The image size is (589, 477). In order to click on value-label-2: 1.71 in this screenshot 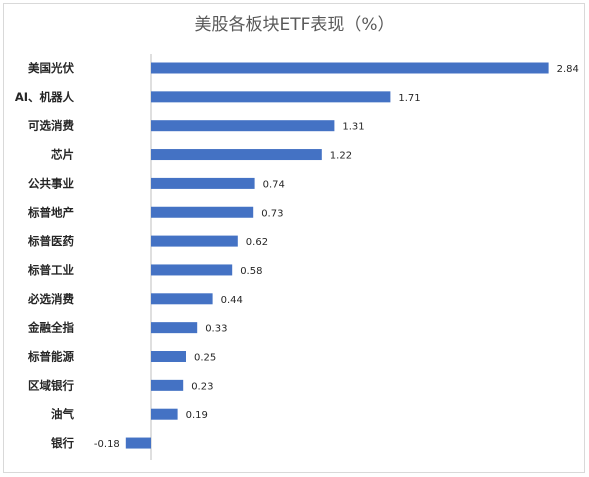, I will do `click(409, 98)`.